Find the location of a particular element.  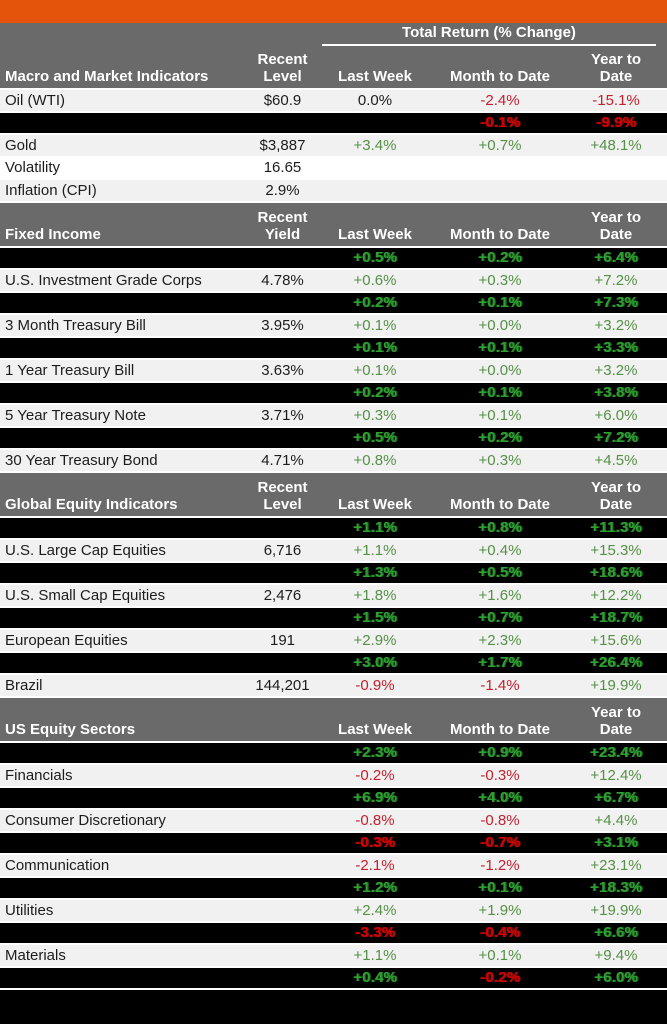

table-row: Volatility 16.65 is located at coordinates (333, 168).